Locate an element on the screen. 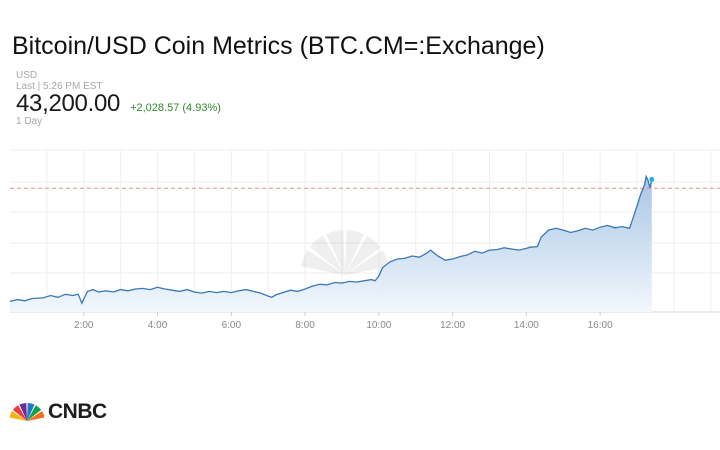 This screenshot has height=450, width=720. x-tick-label: 2:00 is located at coordinates (84, 325).